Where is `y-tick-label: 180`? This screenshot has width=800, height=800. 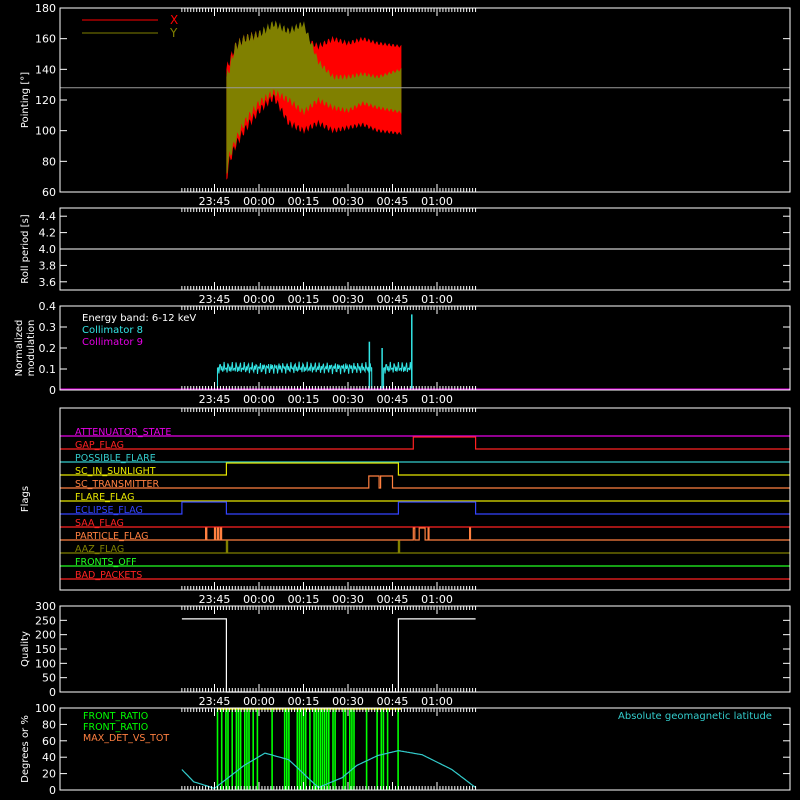
y-tick-label: 180 is located at coordinates (45, 8).